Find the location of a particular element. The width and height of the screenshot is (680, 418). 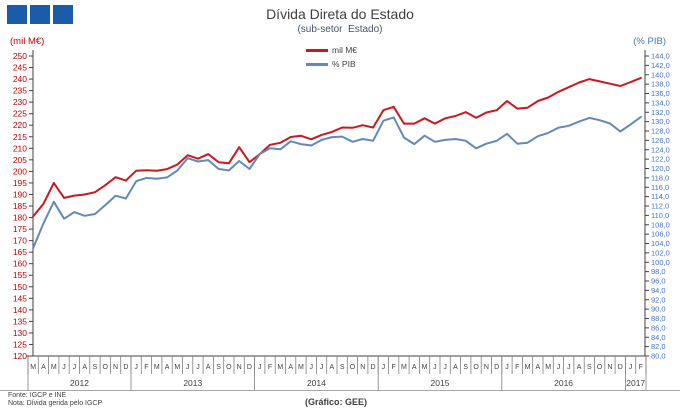

right-axis-tick-label: 82,0 is located at coordinates (658, 346).